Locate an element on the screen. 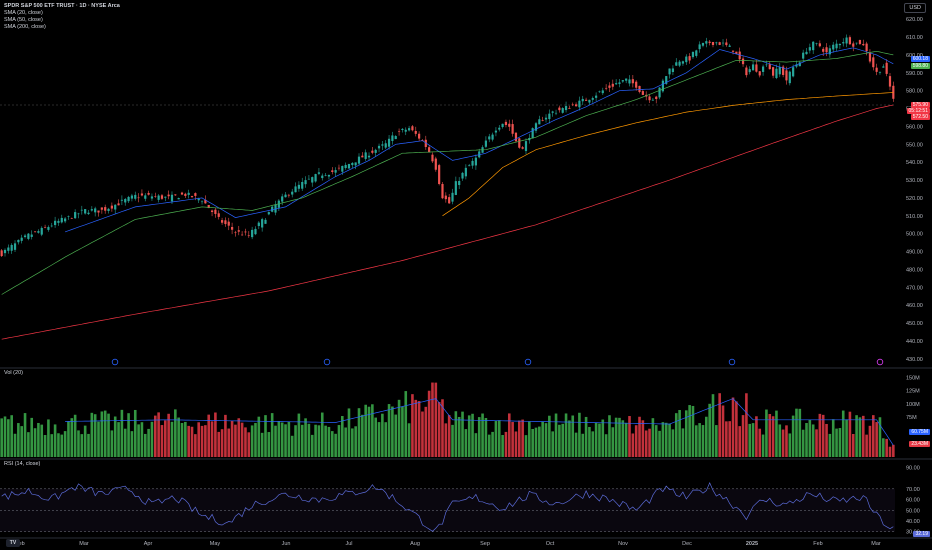 This screenshot has width=932, height=550. tradingview-logo: TV is located at coordinates (13, 543).